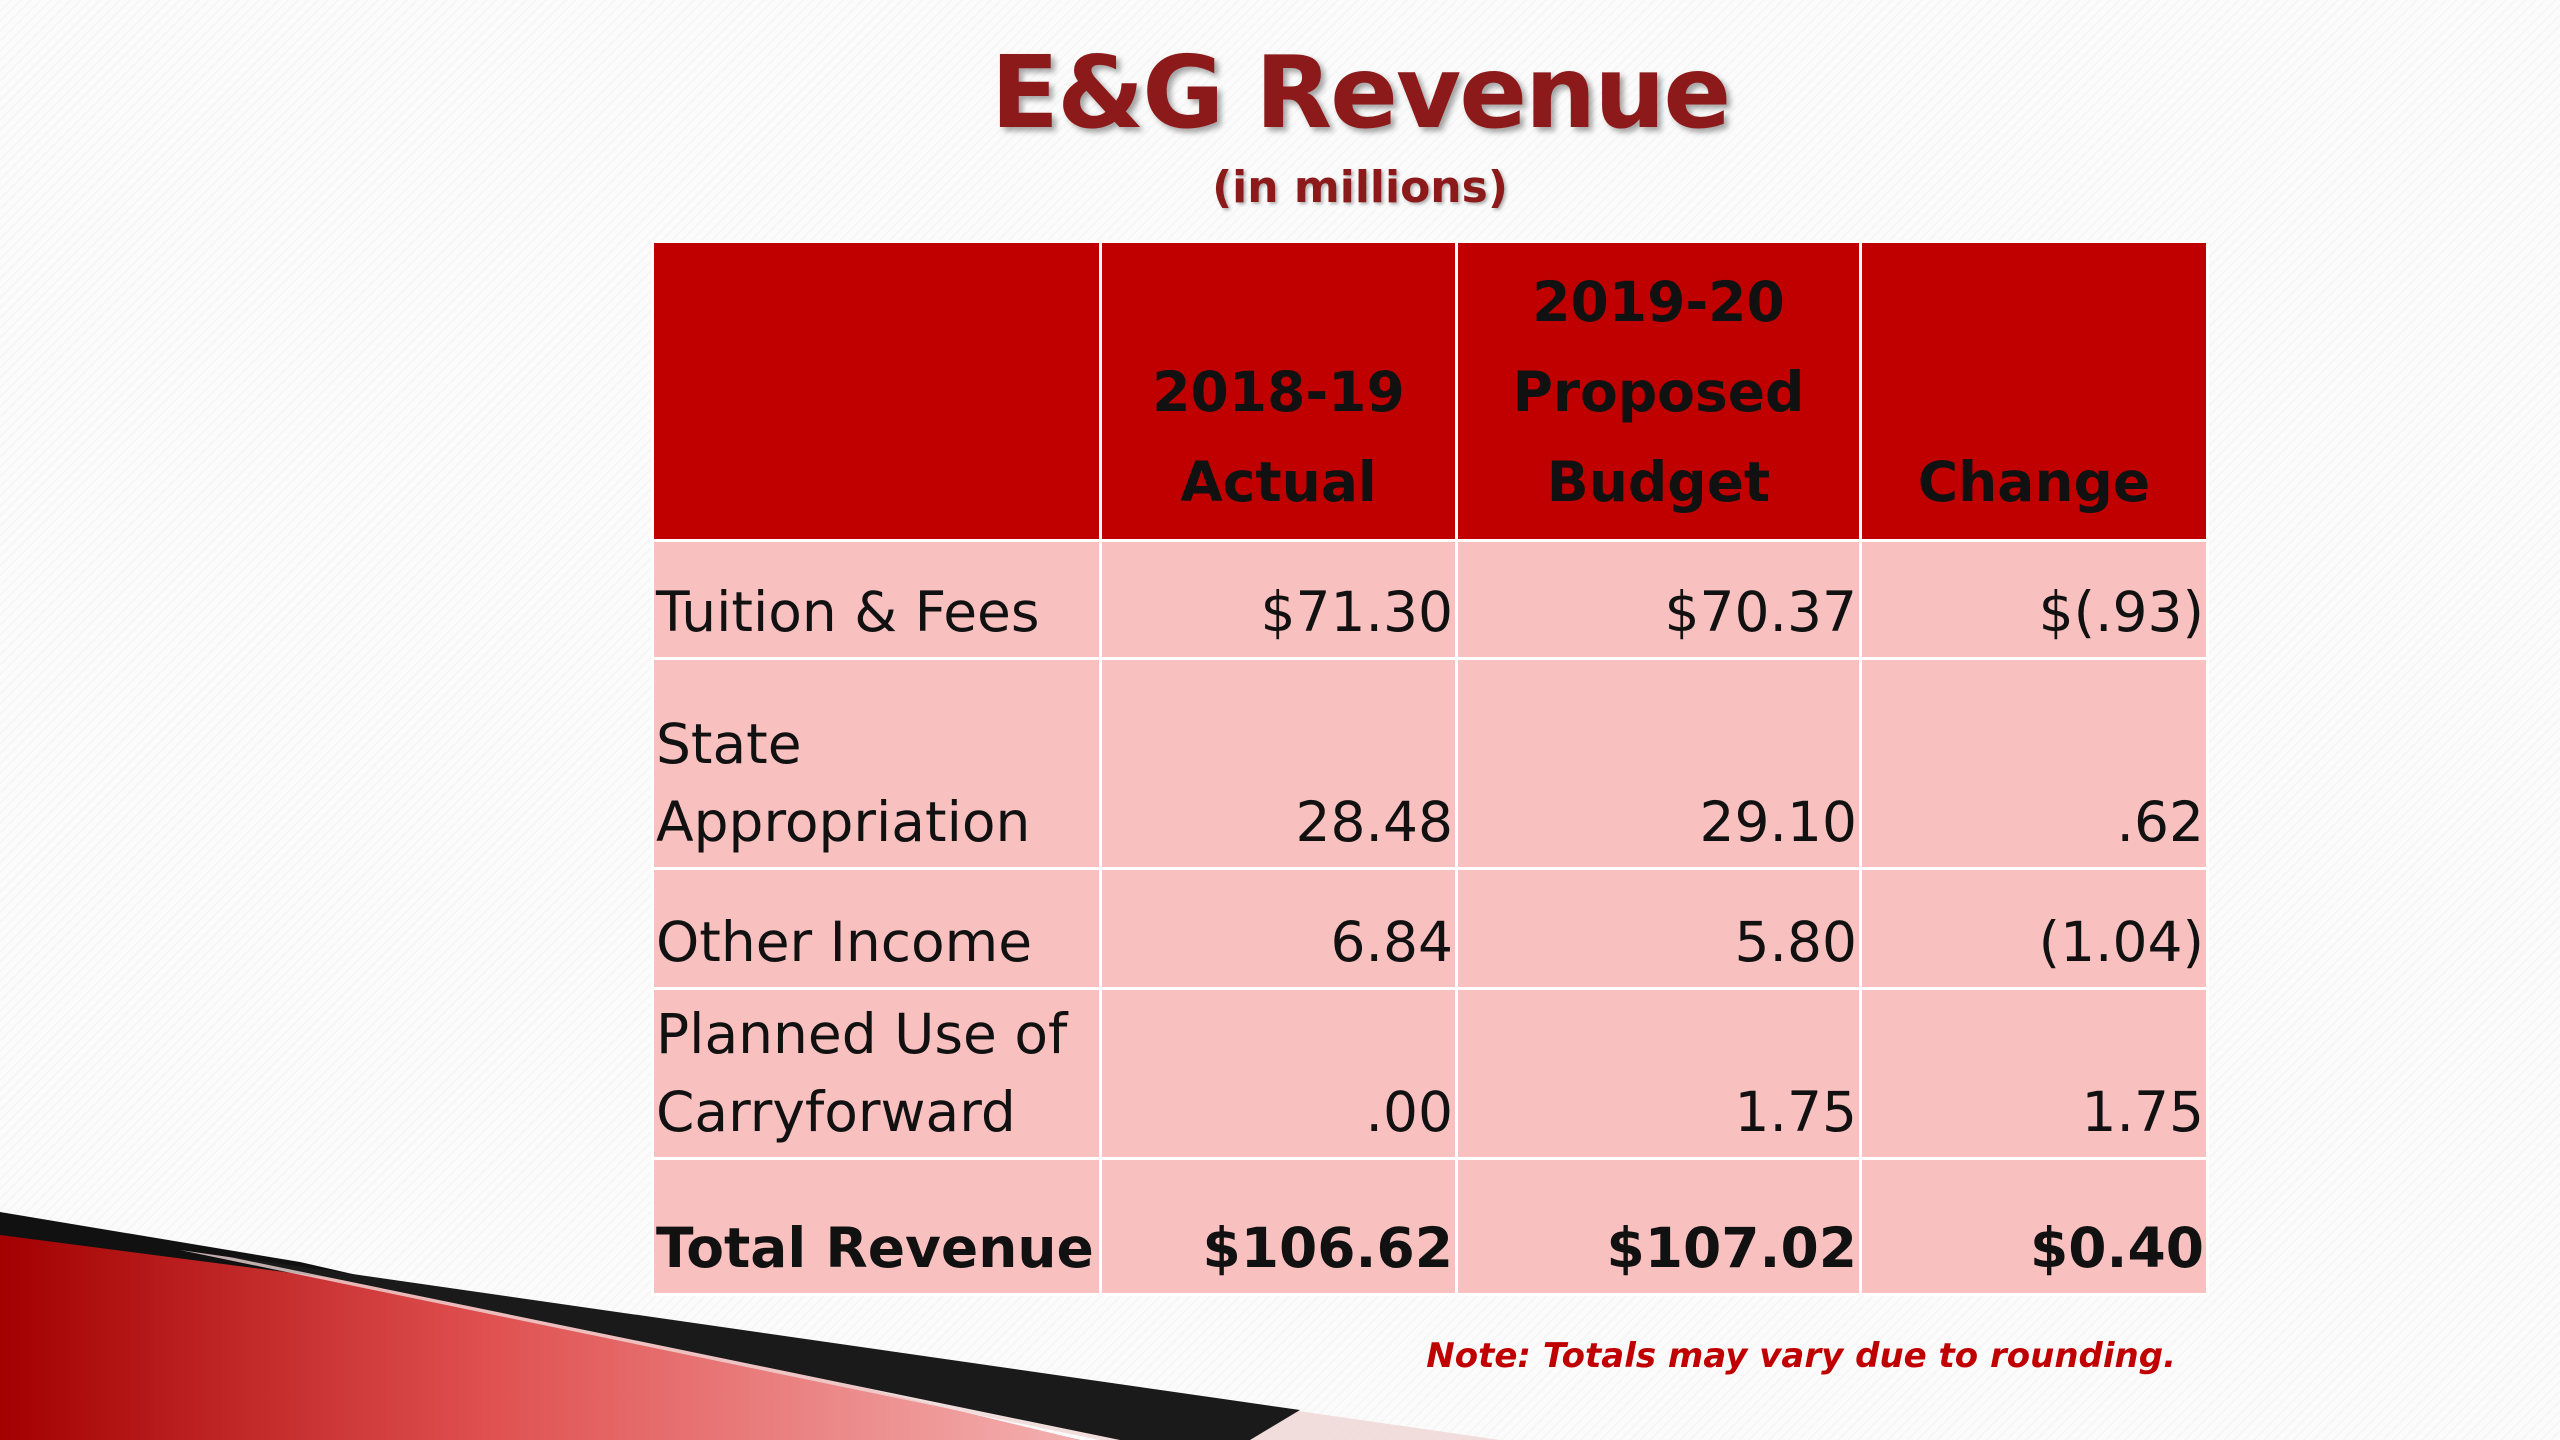 This screenshot has height=1440, width=2560. I want to click on table-row: State Appropriation 28.48 29.10 .62, so click(1430, 763).